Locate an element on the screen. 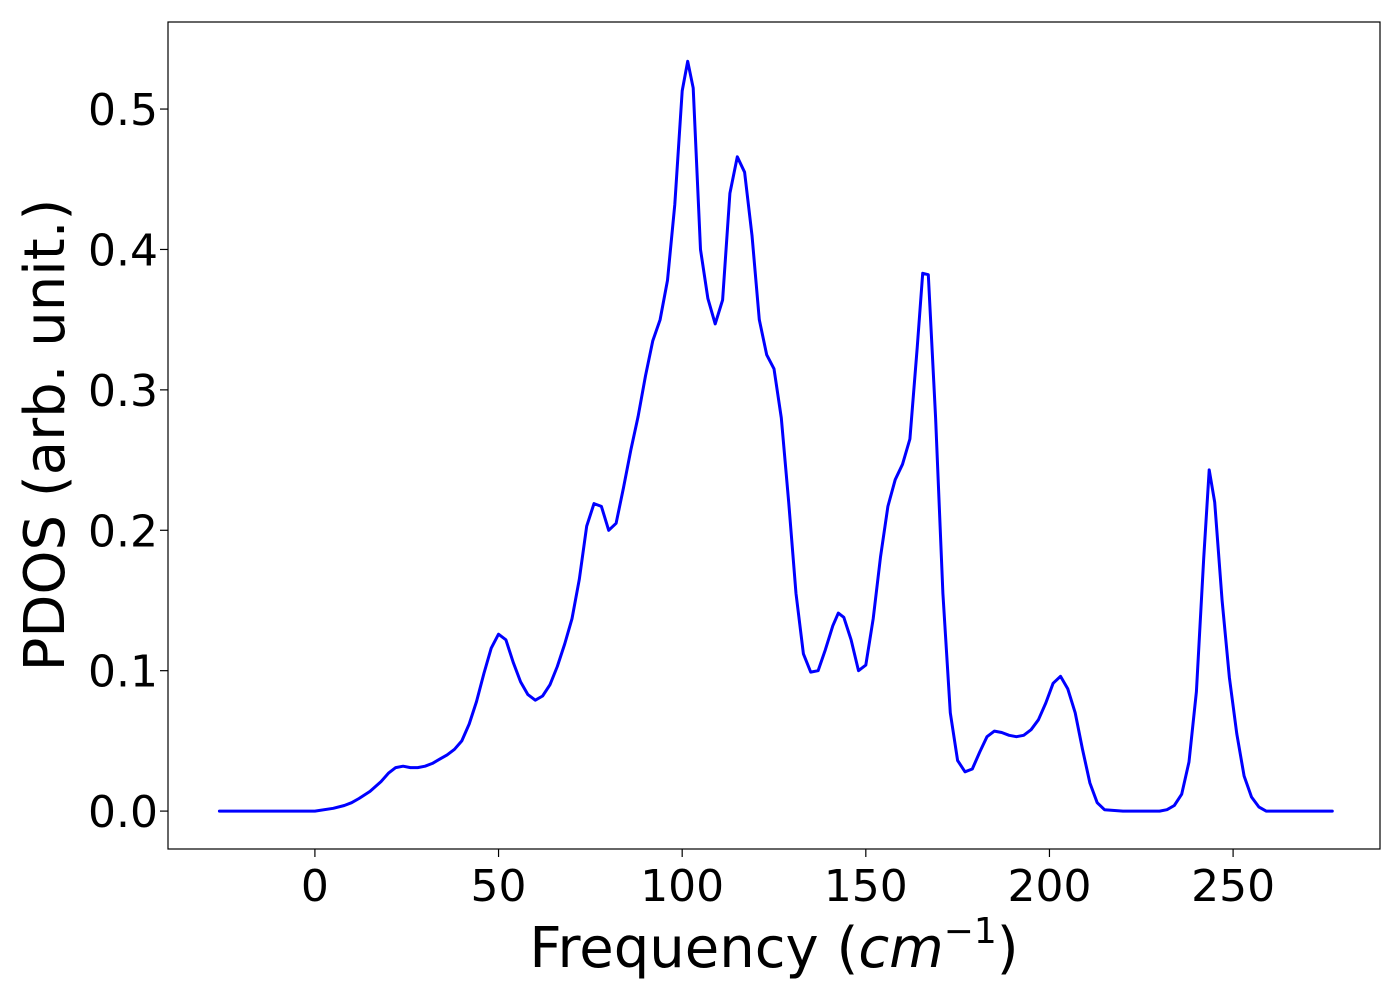  x-tick-label: 0 is located at coordinates (315, 886).